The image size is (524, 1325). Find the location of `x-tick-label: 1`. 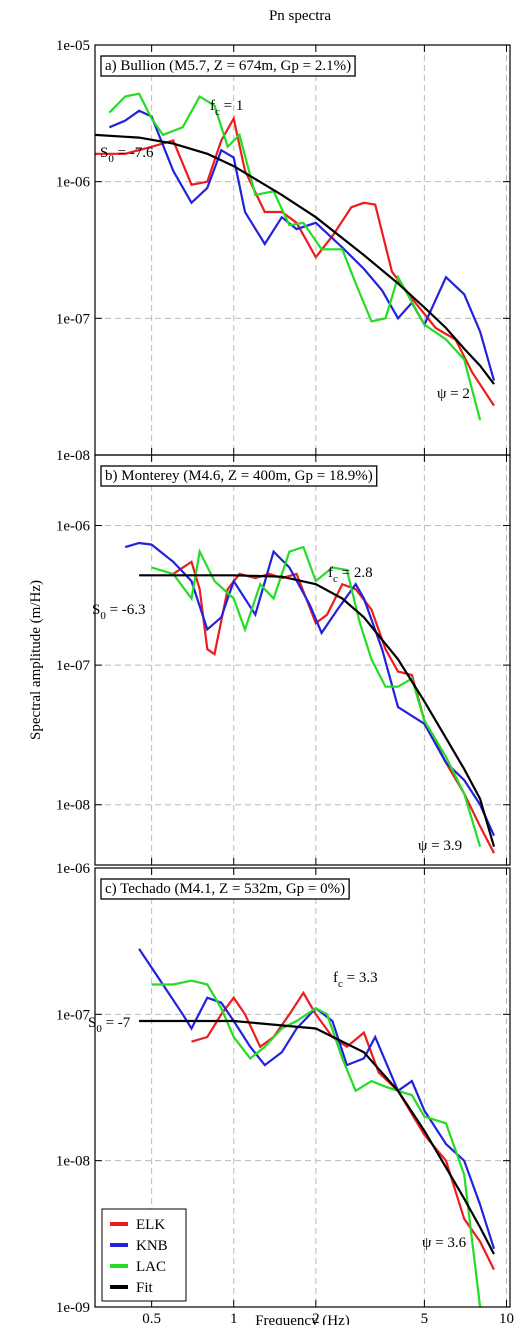

x-tick-label: 1 is located at coordinates (234, 1318).